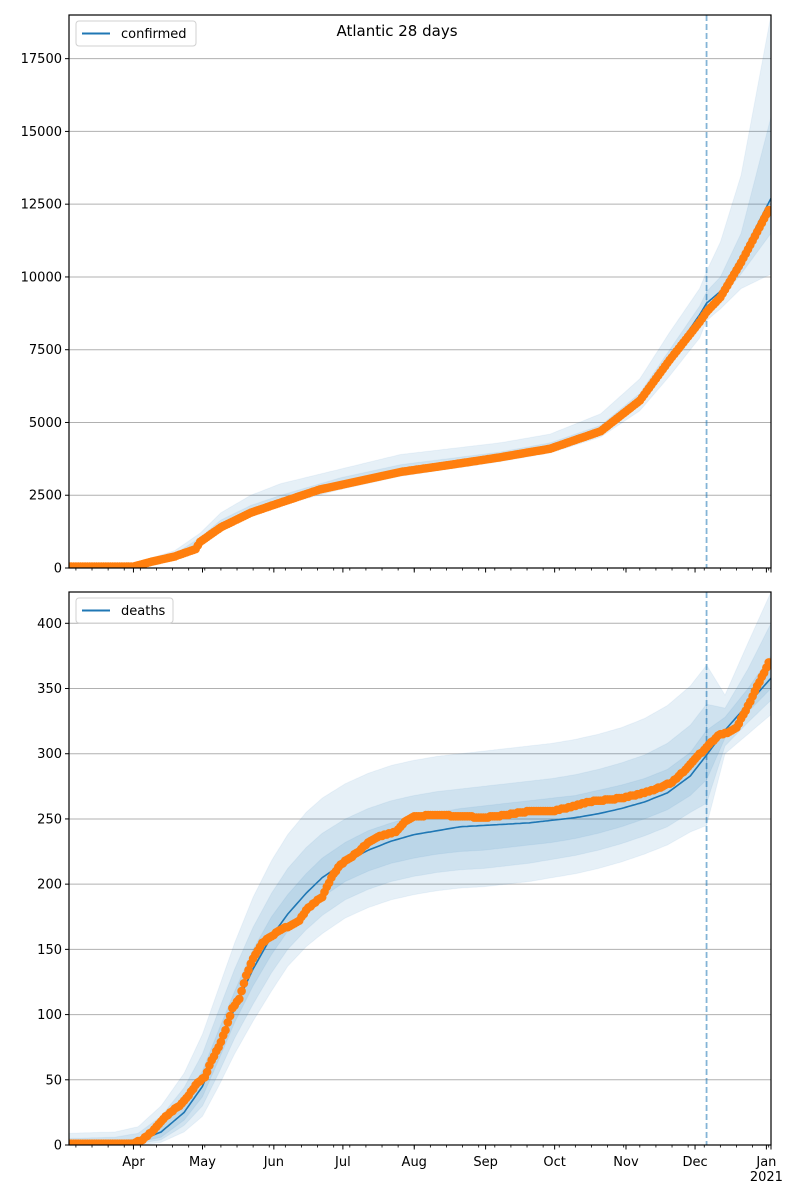 Image resolution: width=800 pixels, height=1200 pixels. What do you see at coordinates (133, 1162) in the screenshot?
I see `x-tick-label: Apr` at bounding box center [133, 1162].